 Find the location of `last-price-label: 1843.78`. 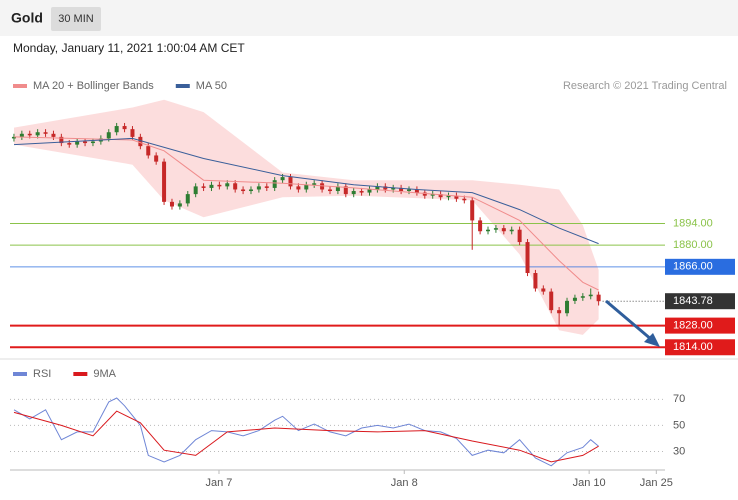

last-price-label: 1843.78 is located at coordinates (693, 301).